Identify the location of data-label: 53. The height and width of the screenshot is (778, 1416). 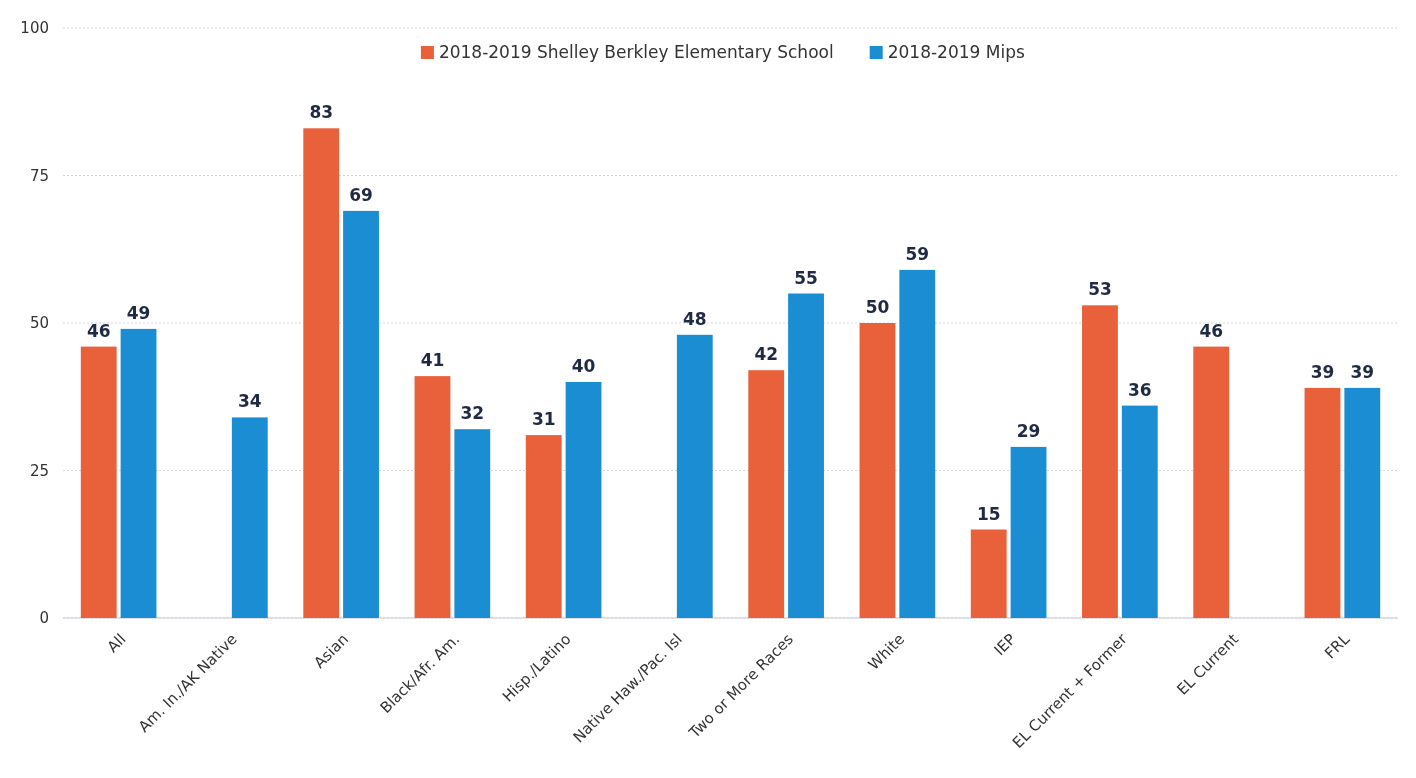
(1100, 289).